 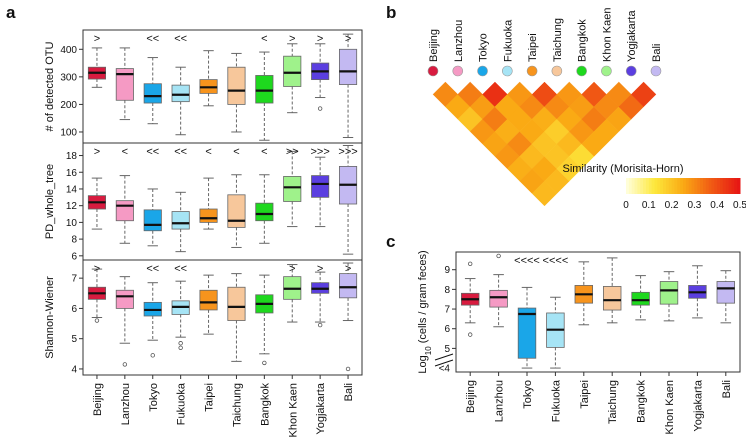 I want to click on a3-xlabel-khon-kaen: Khon Kaen, so click(x=293, y=410).